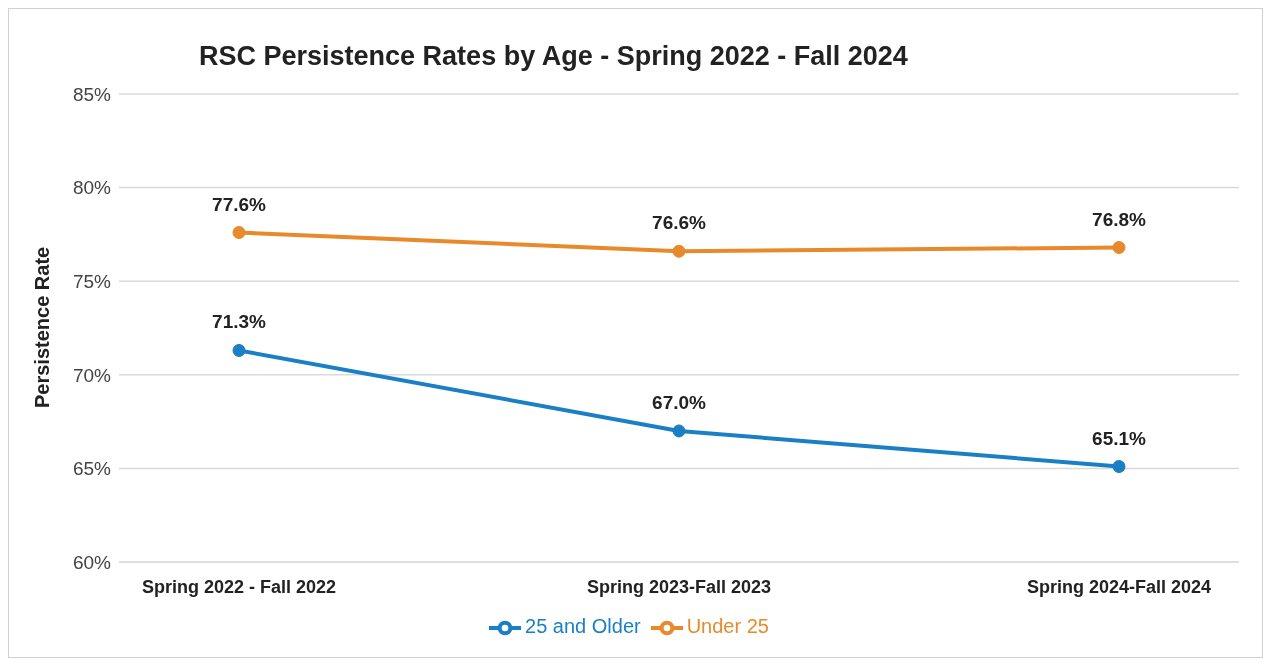  What do you see at coordinates (239, 204) in the screenshot?
I see `data-label: 77.6%` at bounding box center [239, 204].